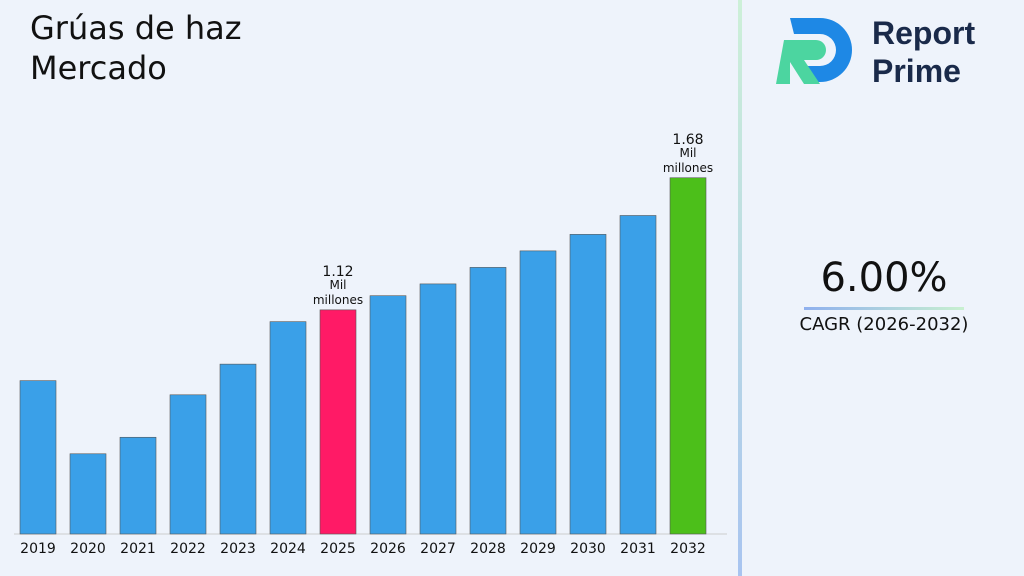 The height and width of the screenshot is (576, 1024). I want to click on logo-text: Report, so click(924, 33).